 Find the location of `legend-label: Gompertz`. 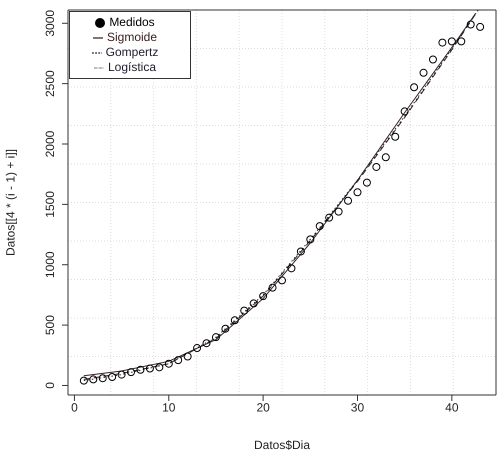

legend-label: Gompertz is located at coordinates (132, 52).